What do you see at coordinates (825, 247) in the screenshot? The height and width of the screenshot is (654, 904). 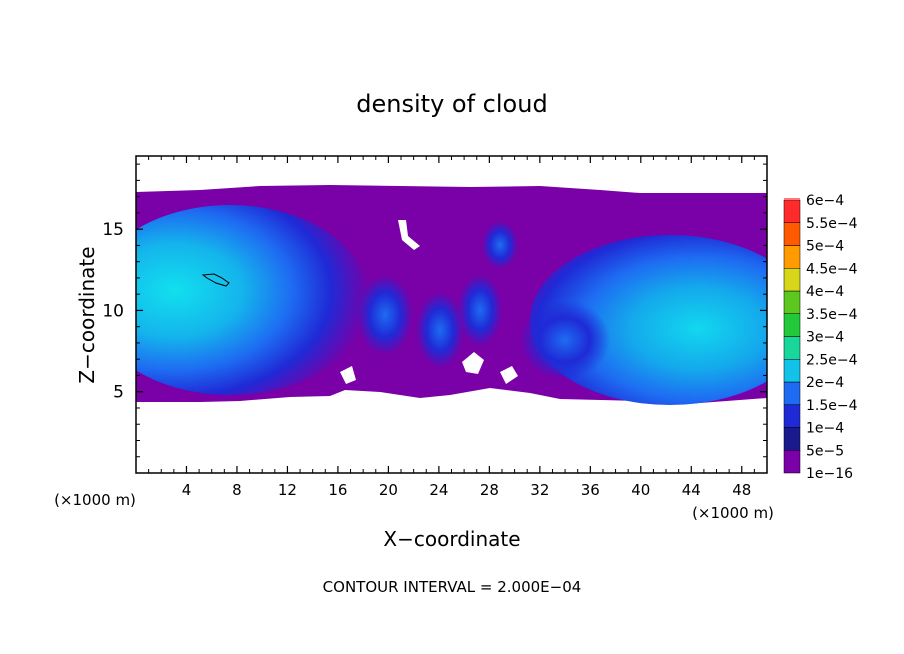 I see `colorbar-label: 5e−4` at bounding box center [825, 247].